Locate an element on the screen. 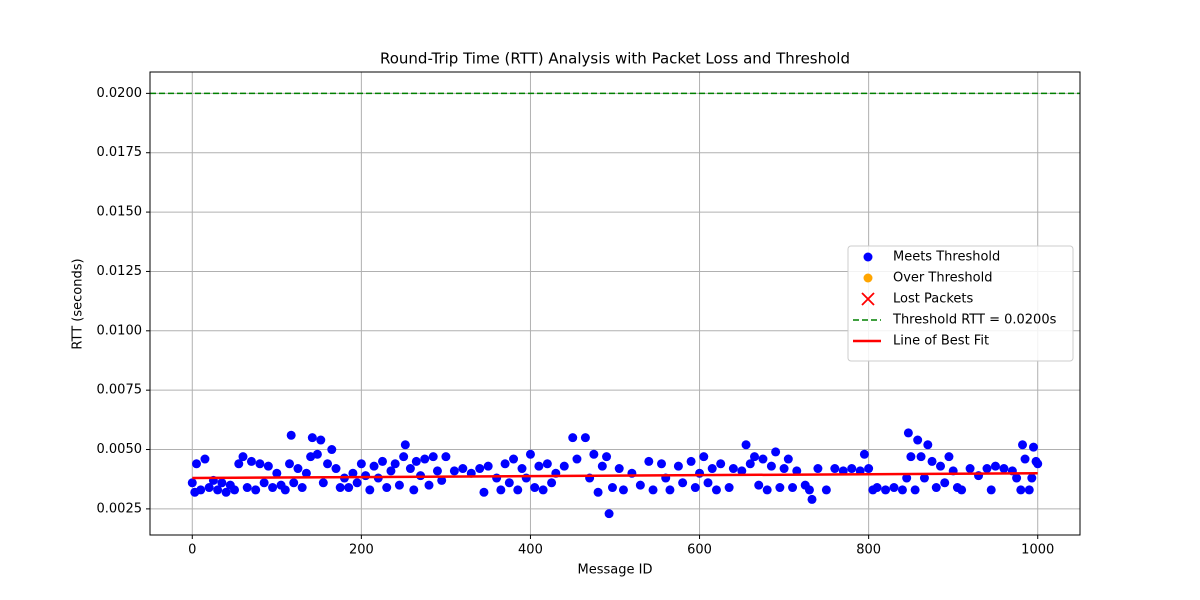 The width and height of the screenshot is (1200, 600). legend-marker is located at coordinates (868, 257).